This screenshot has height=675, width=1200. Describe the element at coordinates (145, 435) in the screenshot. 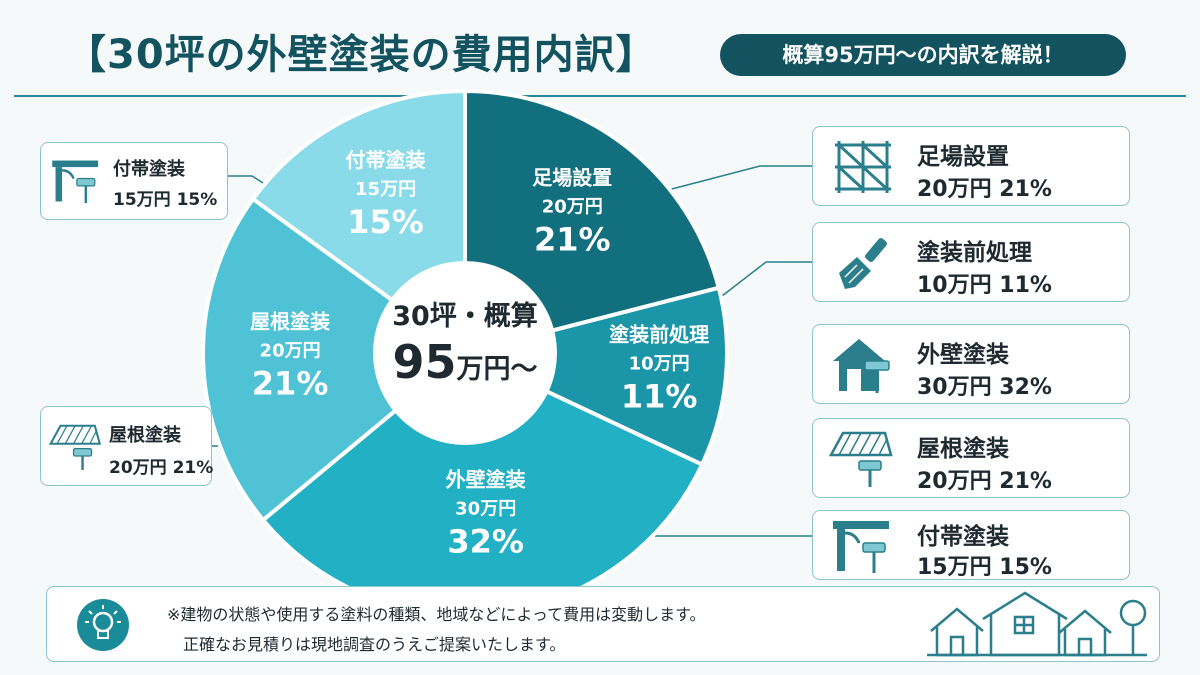

I see `card-left-roof-name: 屋根塗装` at that location.